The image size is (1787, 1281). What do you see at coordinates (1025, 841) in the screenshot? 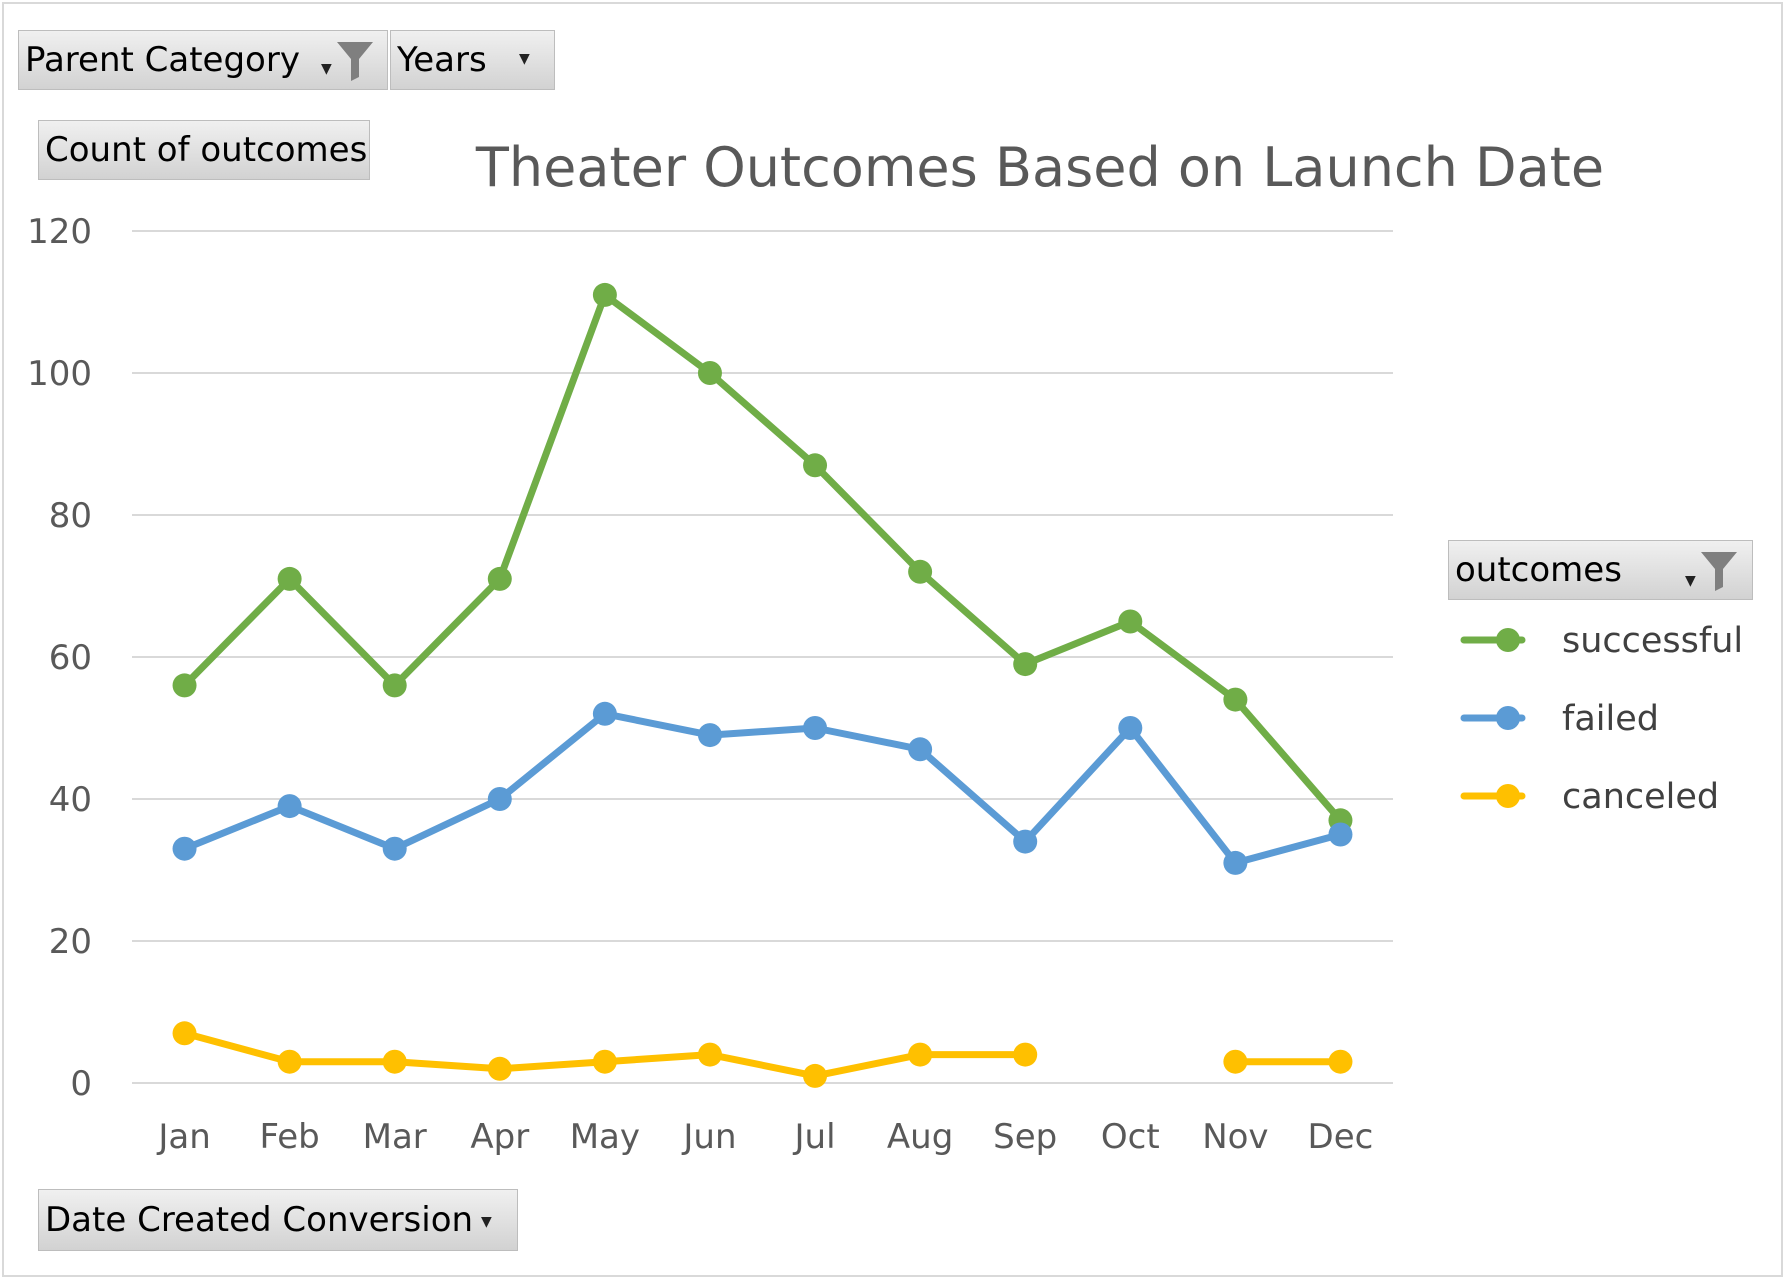
I see `data-point-failed-Sep` at bounding box center [1025, 841].